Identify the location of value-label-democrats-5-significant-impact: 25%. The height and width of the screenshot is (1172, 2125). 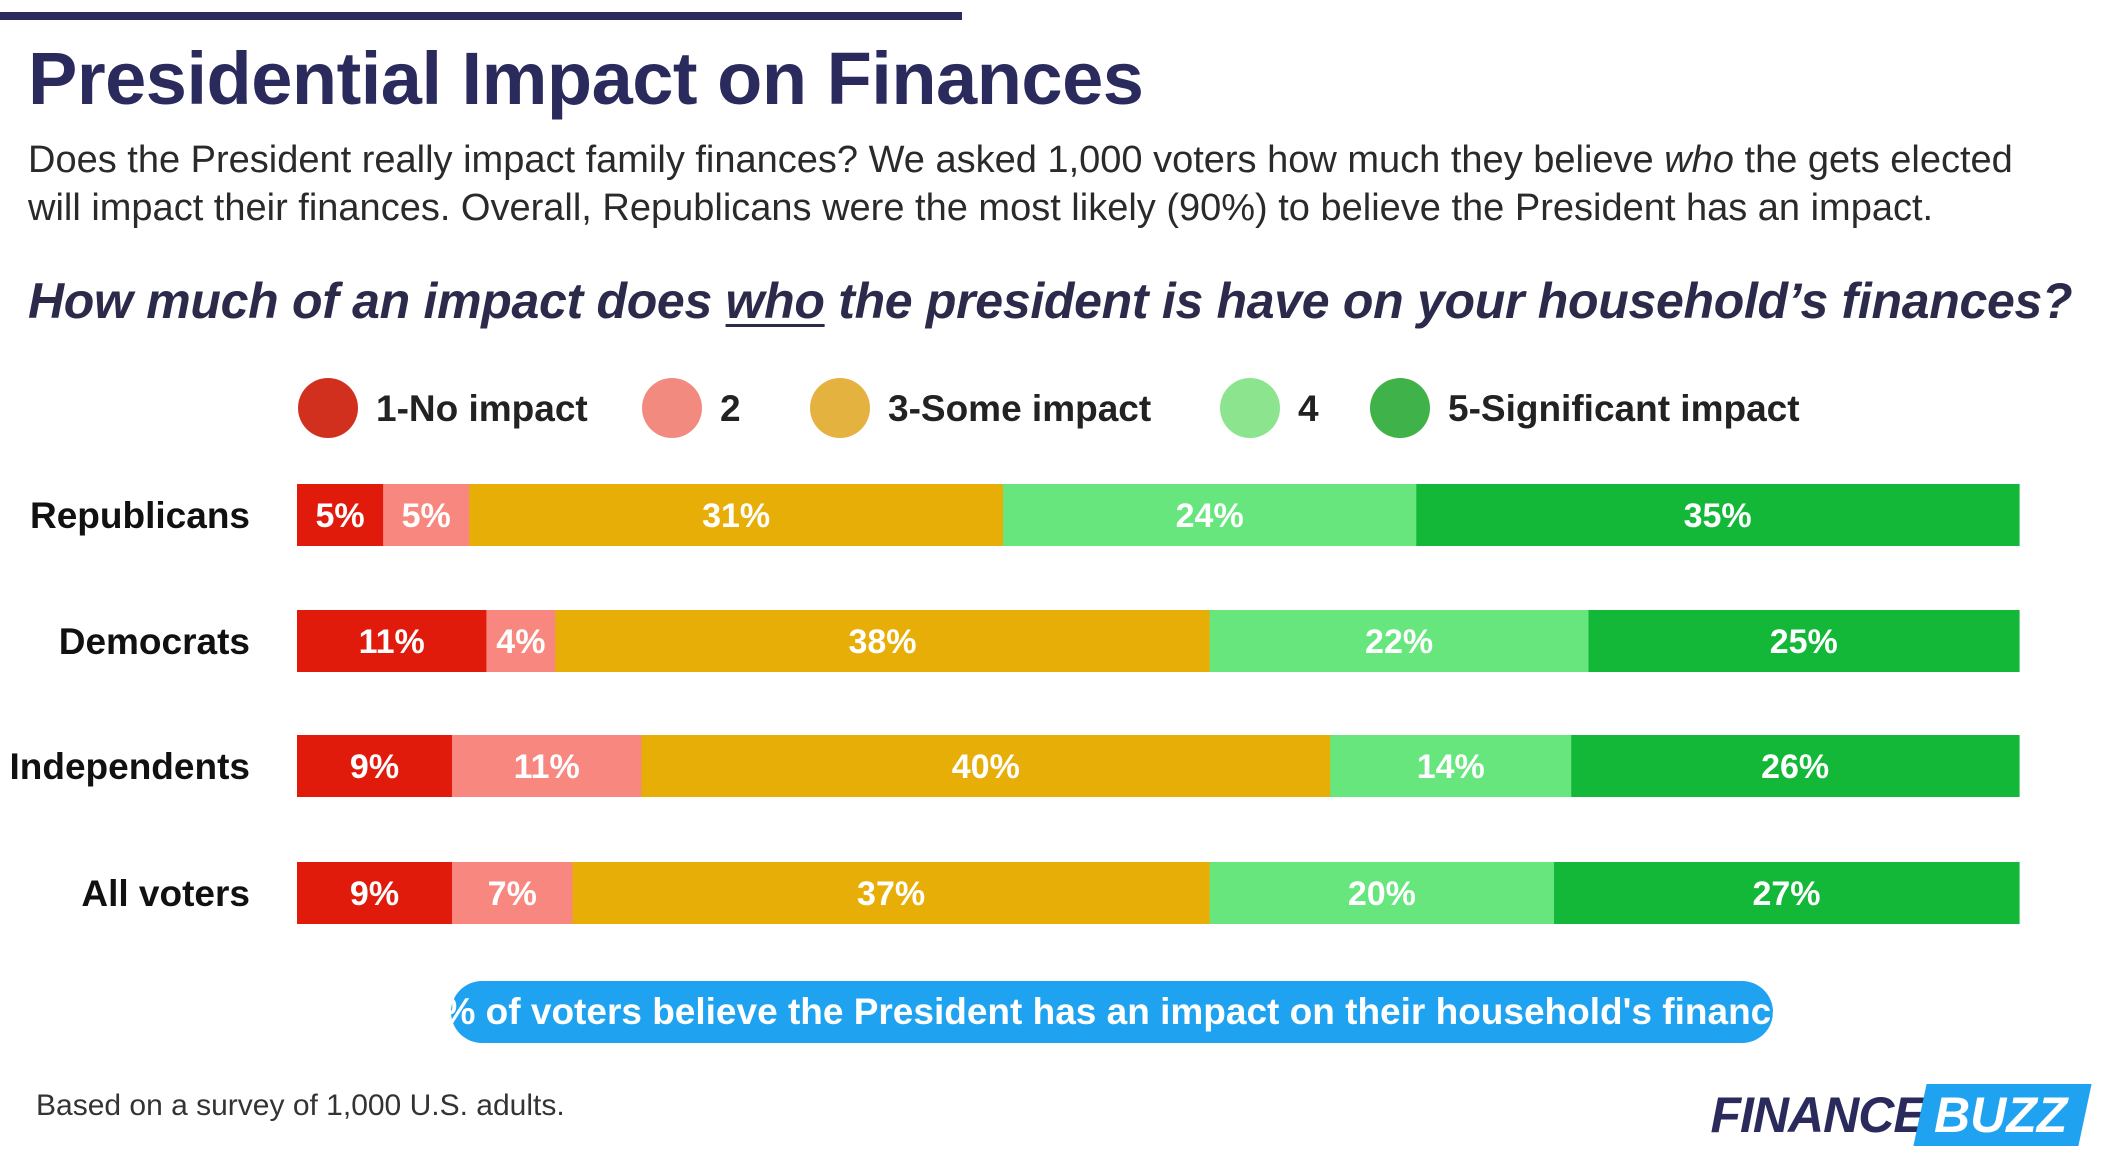
(1804, 642).